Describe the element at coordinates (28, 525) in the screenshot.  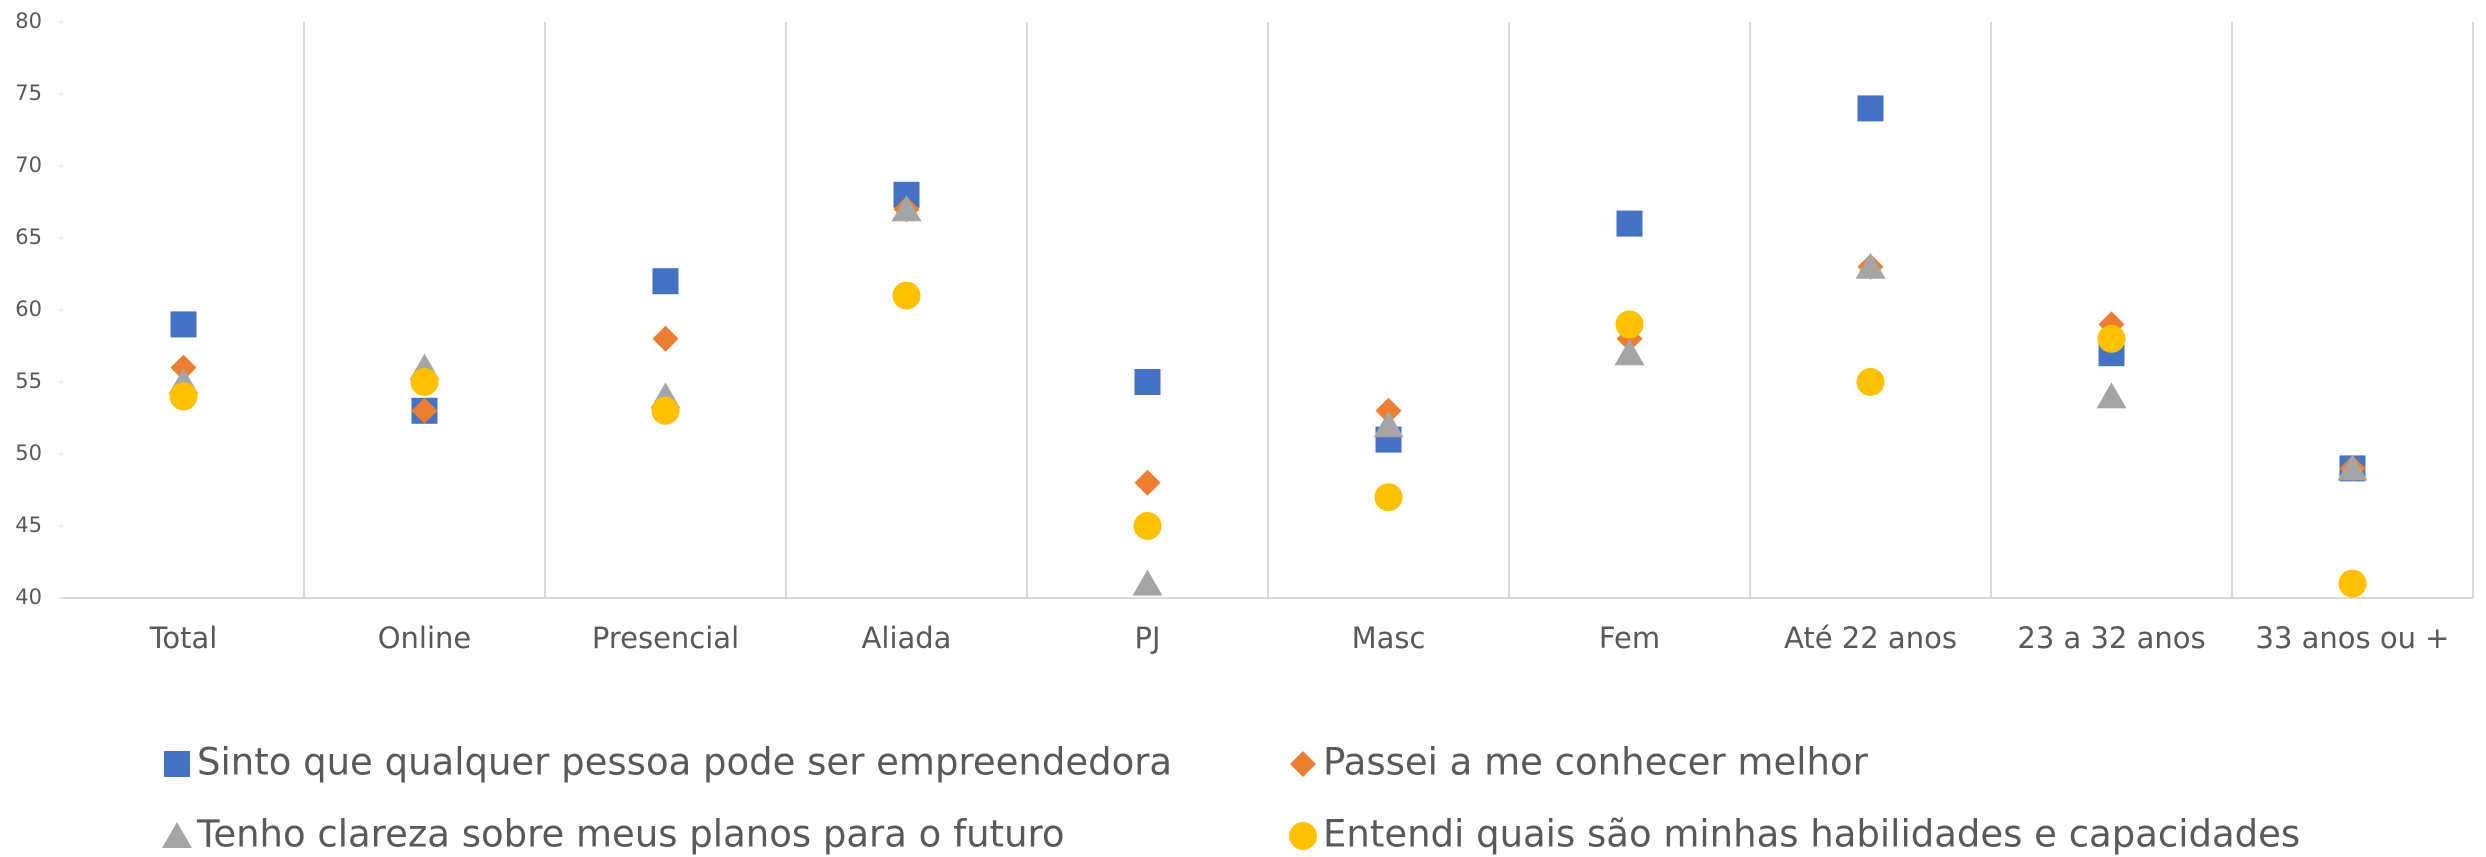
I see `y-tick-label: 45` at that location.